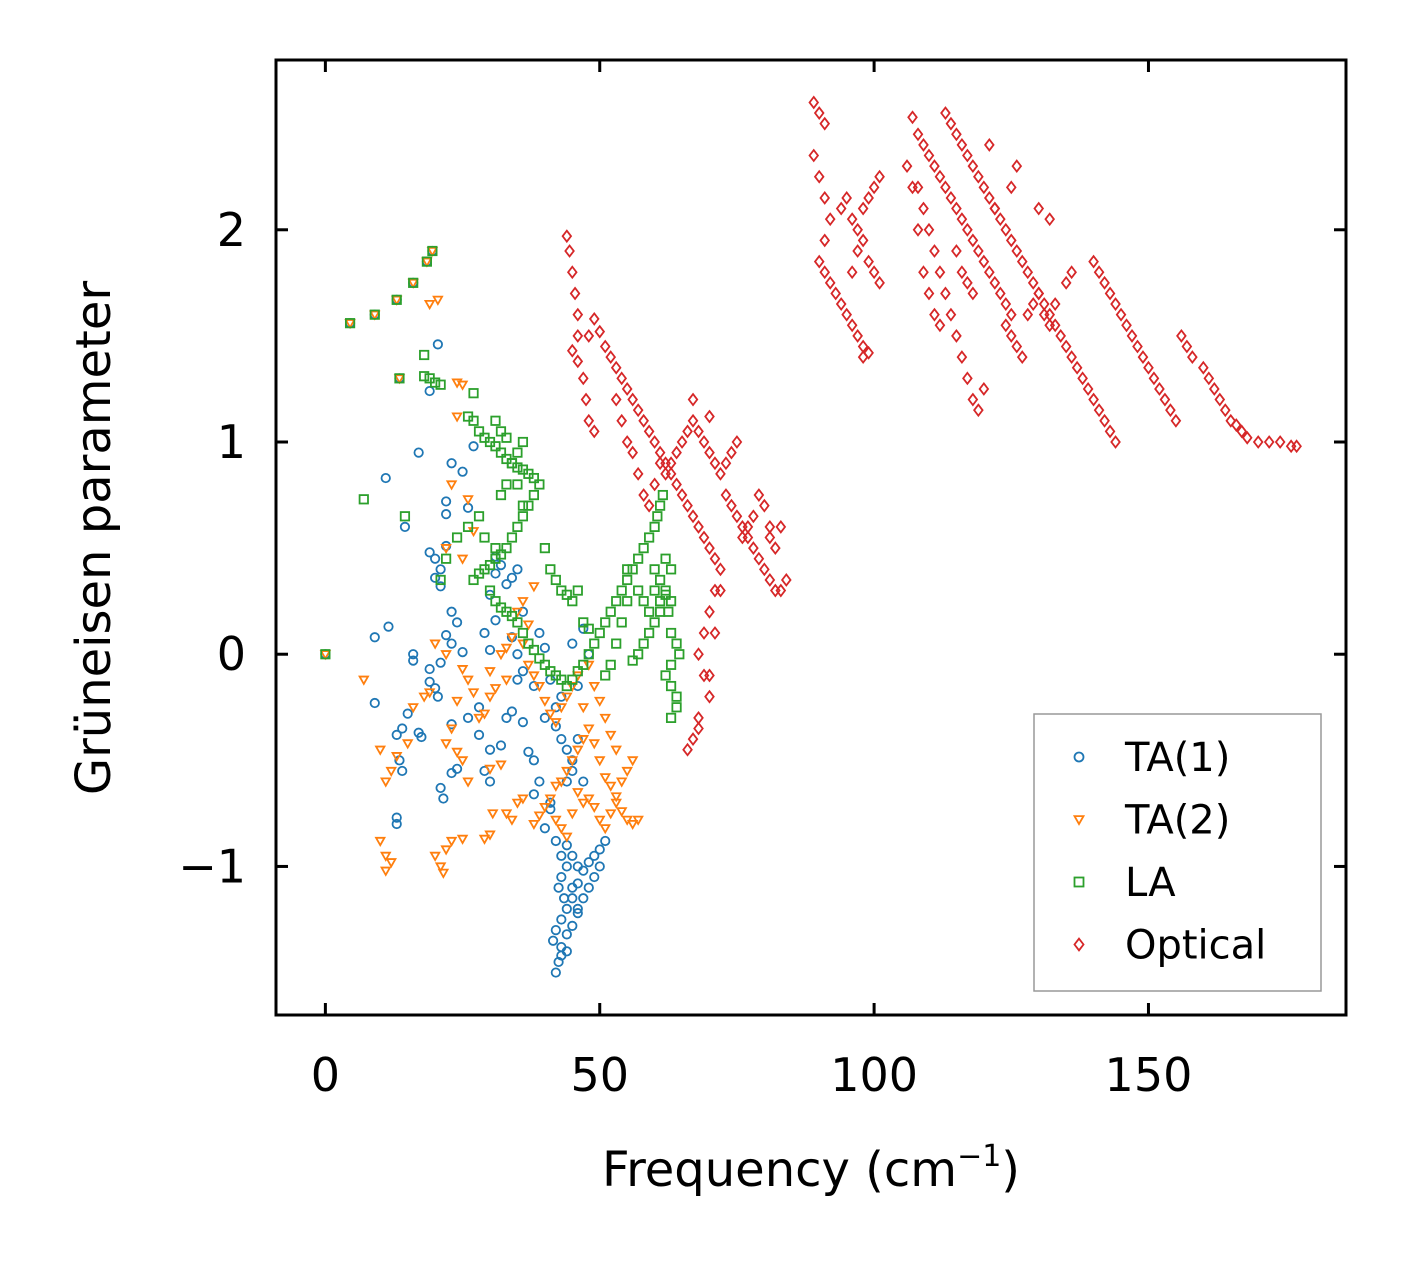 The width and height of the screenshot is (1406, 1264). Describe the element at coordinates (1010, 1170) in the screenshot. I see `x-axis-title-suffix: )` at that location.